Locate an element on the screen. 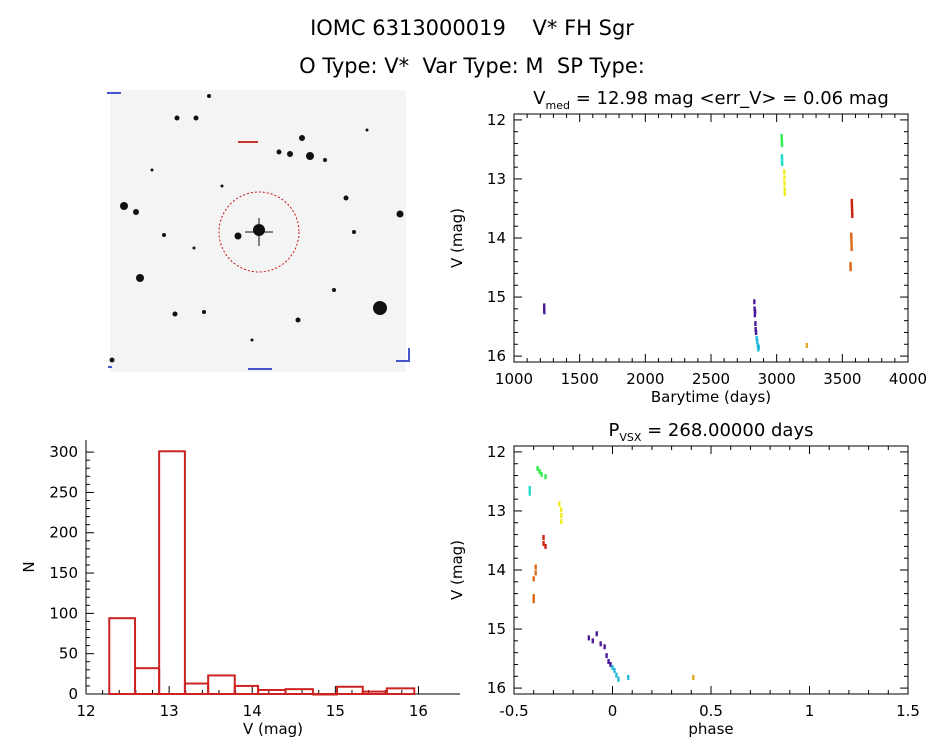 The height and width of the screenshot is (747, 944). plot-title: Vmed = 12.98 mag <err_V> = 0.06 mag is located at coordinates (711, 100).